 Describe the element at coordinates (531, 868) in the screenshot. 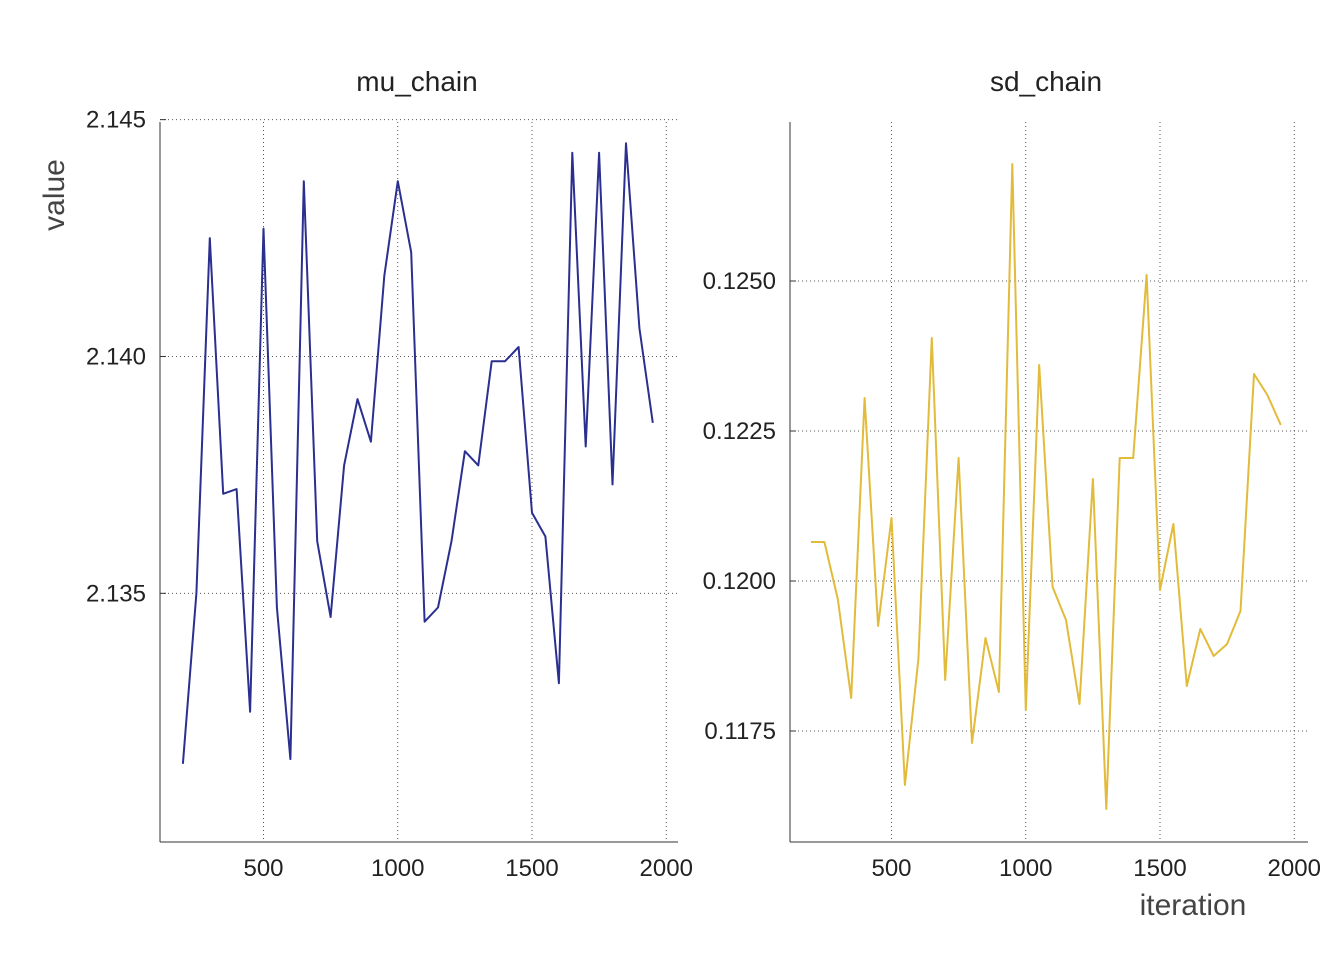

I see `mu-chain-xtick-label: 1500` at that location.